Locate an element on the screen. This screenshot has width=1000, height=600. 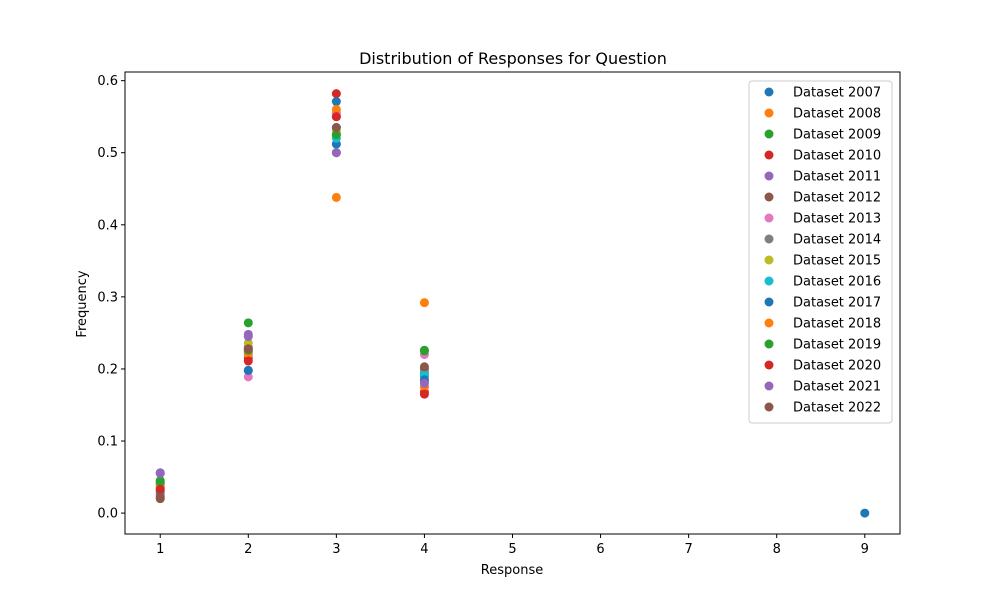
series-dataset-2008 is located at coordinates (292, 346).